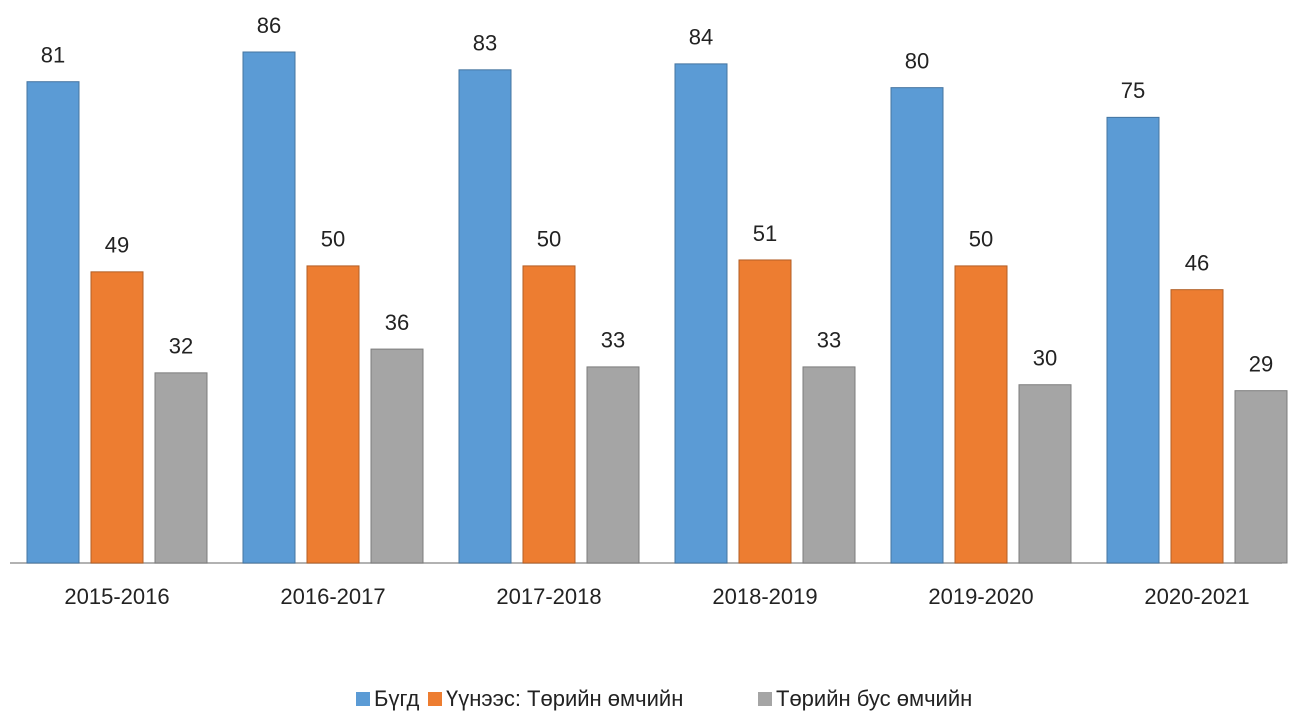 This screenshot has height=715, width=1294. I want to click on data-label: 46, so click(1197, 262).